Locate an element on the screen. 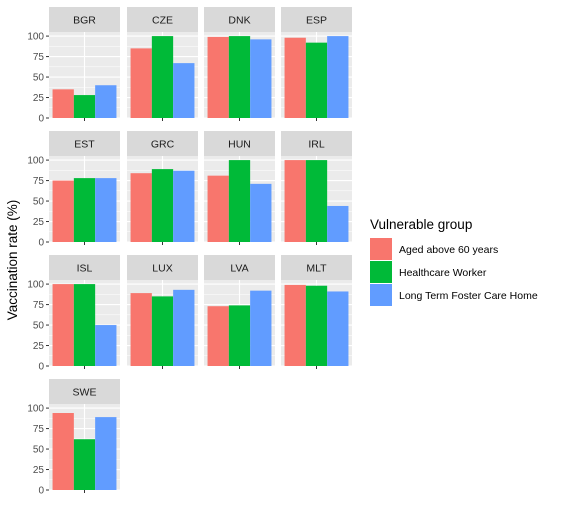 This screenshot has width=572, height=505. facet-strip-label: BGR is located at coordinates (84, 21).